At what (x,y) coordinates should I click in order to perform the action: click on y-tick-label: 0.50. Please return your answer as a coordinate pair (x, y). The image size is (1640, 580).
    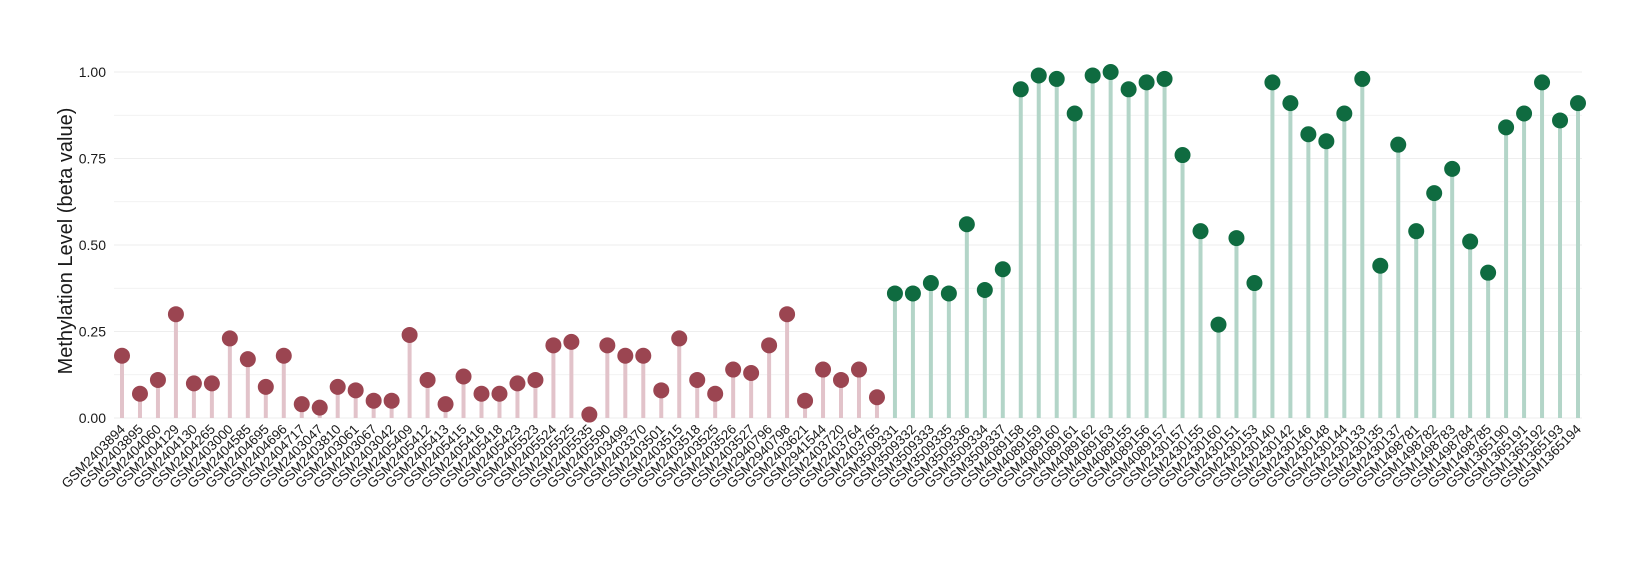
    Looking at the image, I should click on (92, 245).